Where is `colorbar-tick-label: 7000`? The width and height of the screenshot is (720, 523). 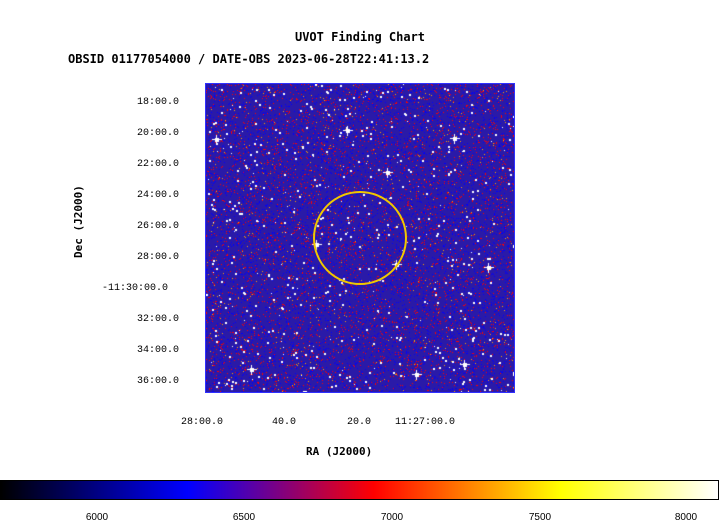 colorbar-tick-label: 7000 is located at coordinates (392, 517).